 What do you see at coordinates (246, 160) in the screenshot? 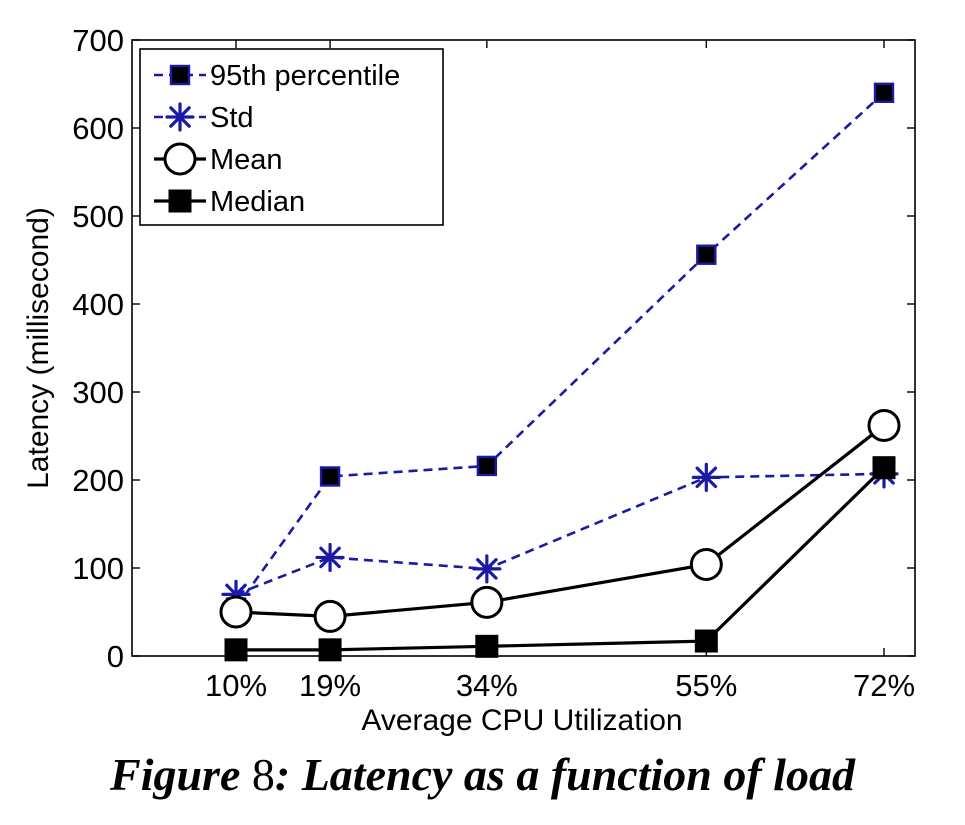
I see `legend-label: Mean` at bounding box center [246, 160].